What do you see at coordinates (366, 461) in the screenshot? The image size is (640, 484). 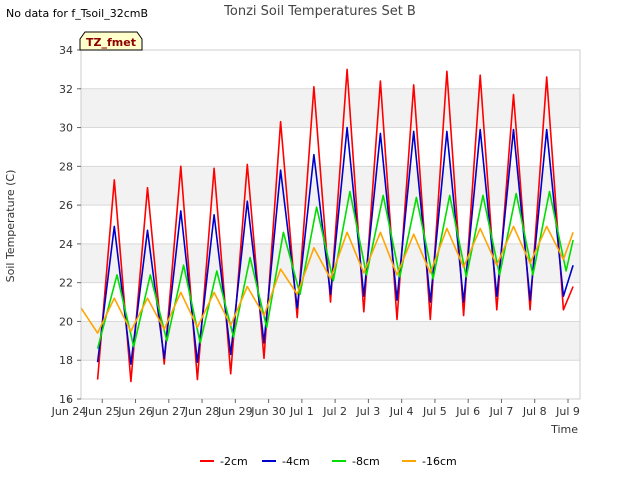 I see `legend-label: -8cm` at bounding box center [366, 461].